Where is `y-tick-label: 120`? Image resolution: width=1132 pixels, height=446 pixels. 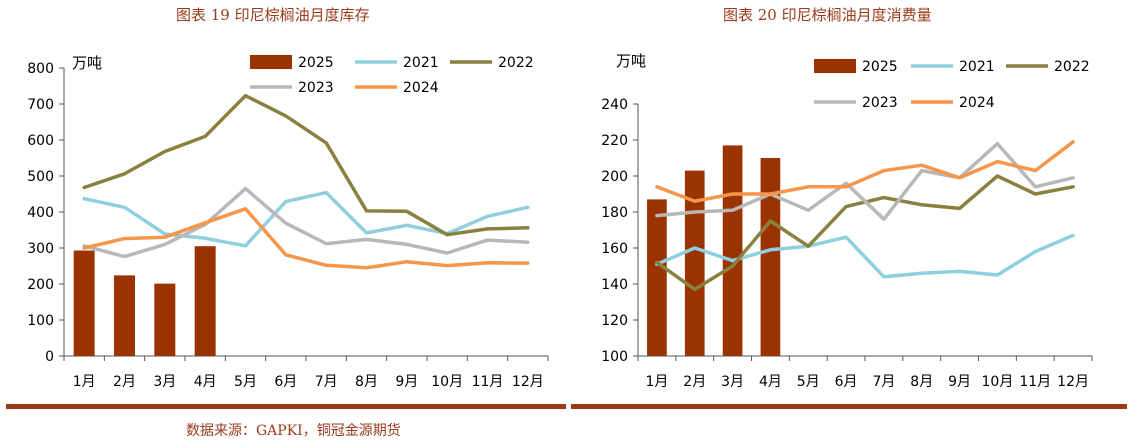 y-tick-label: 120 is located at coordinates (614, 321).